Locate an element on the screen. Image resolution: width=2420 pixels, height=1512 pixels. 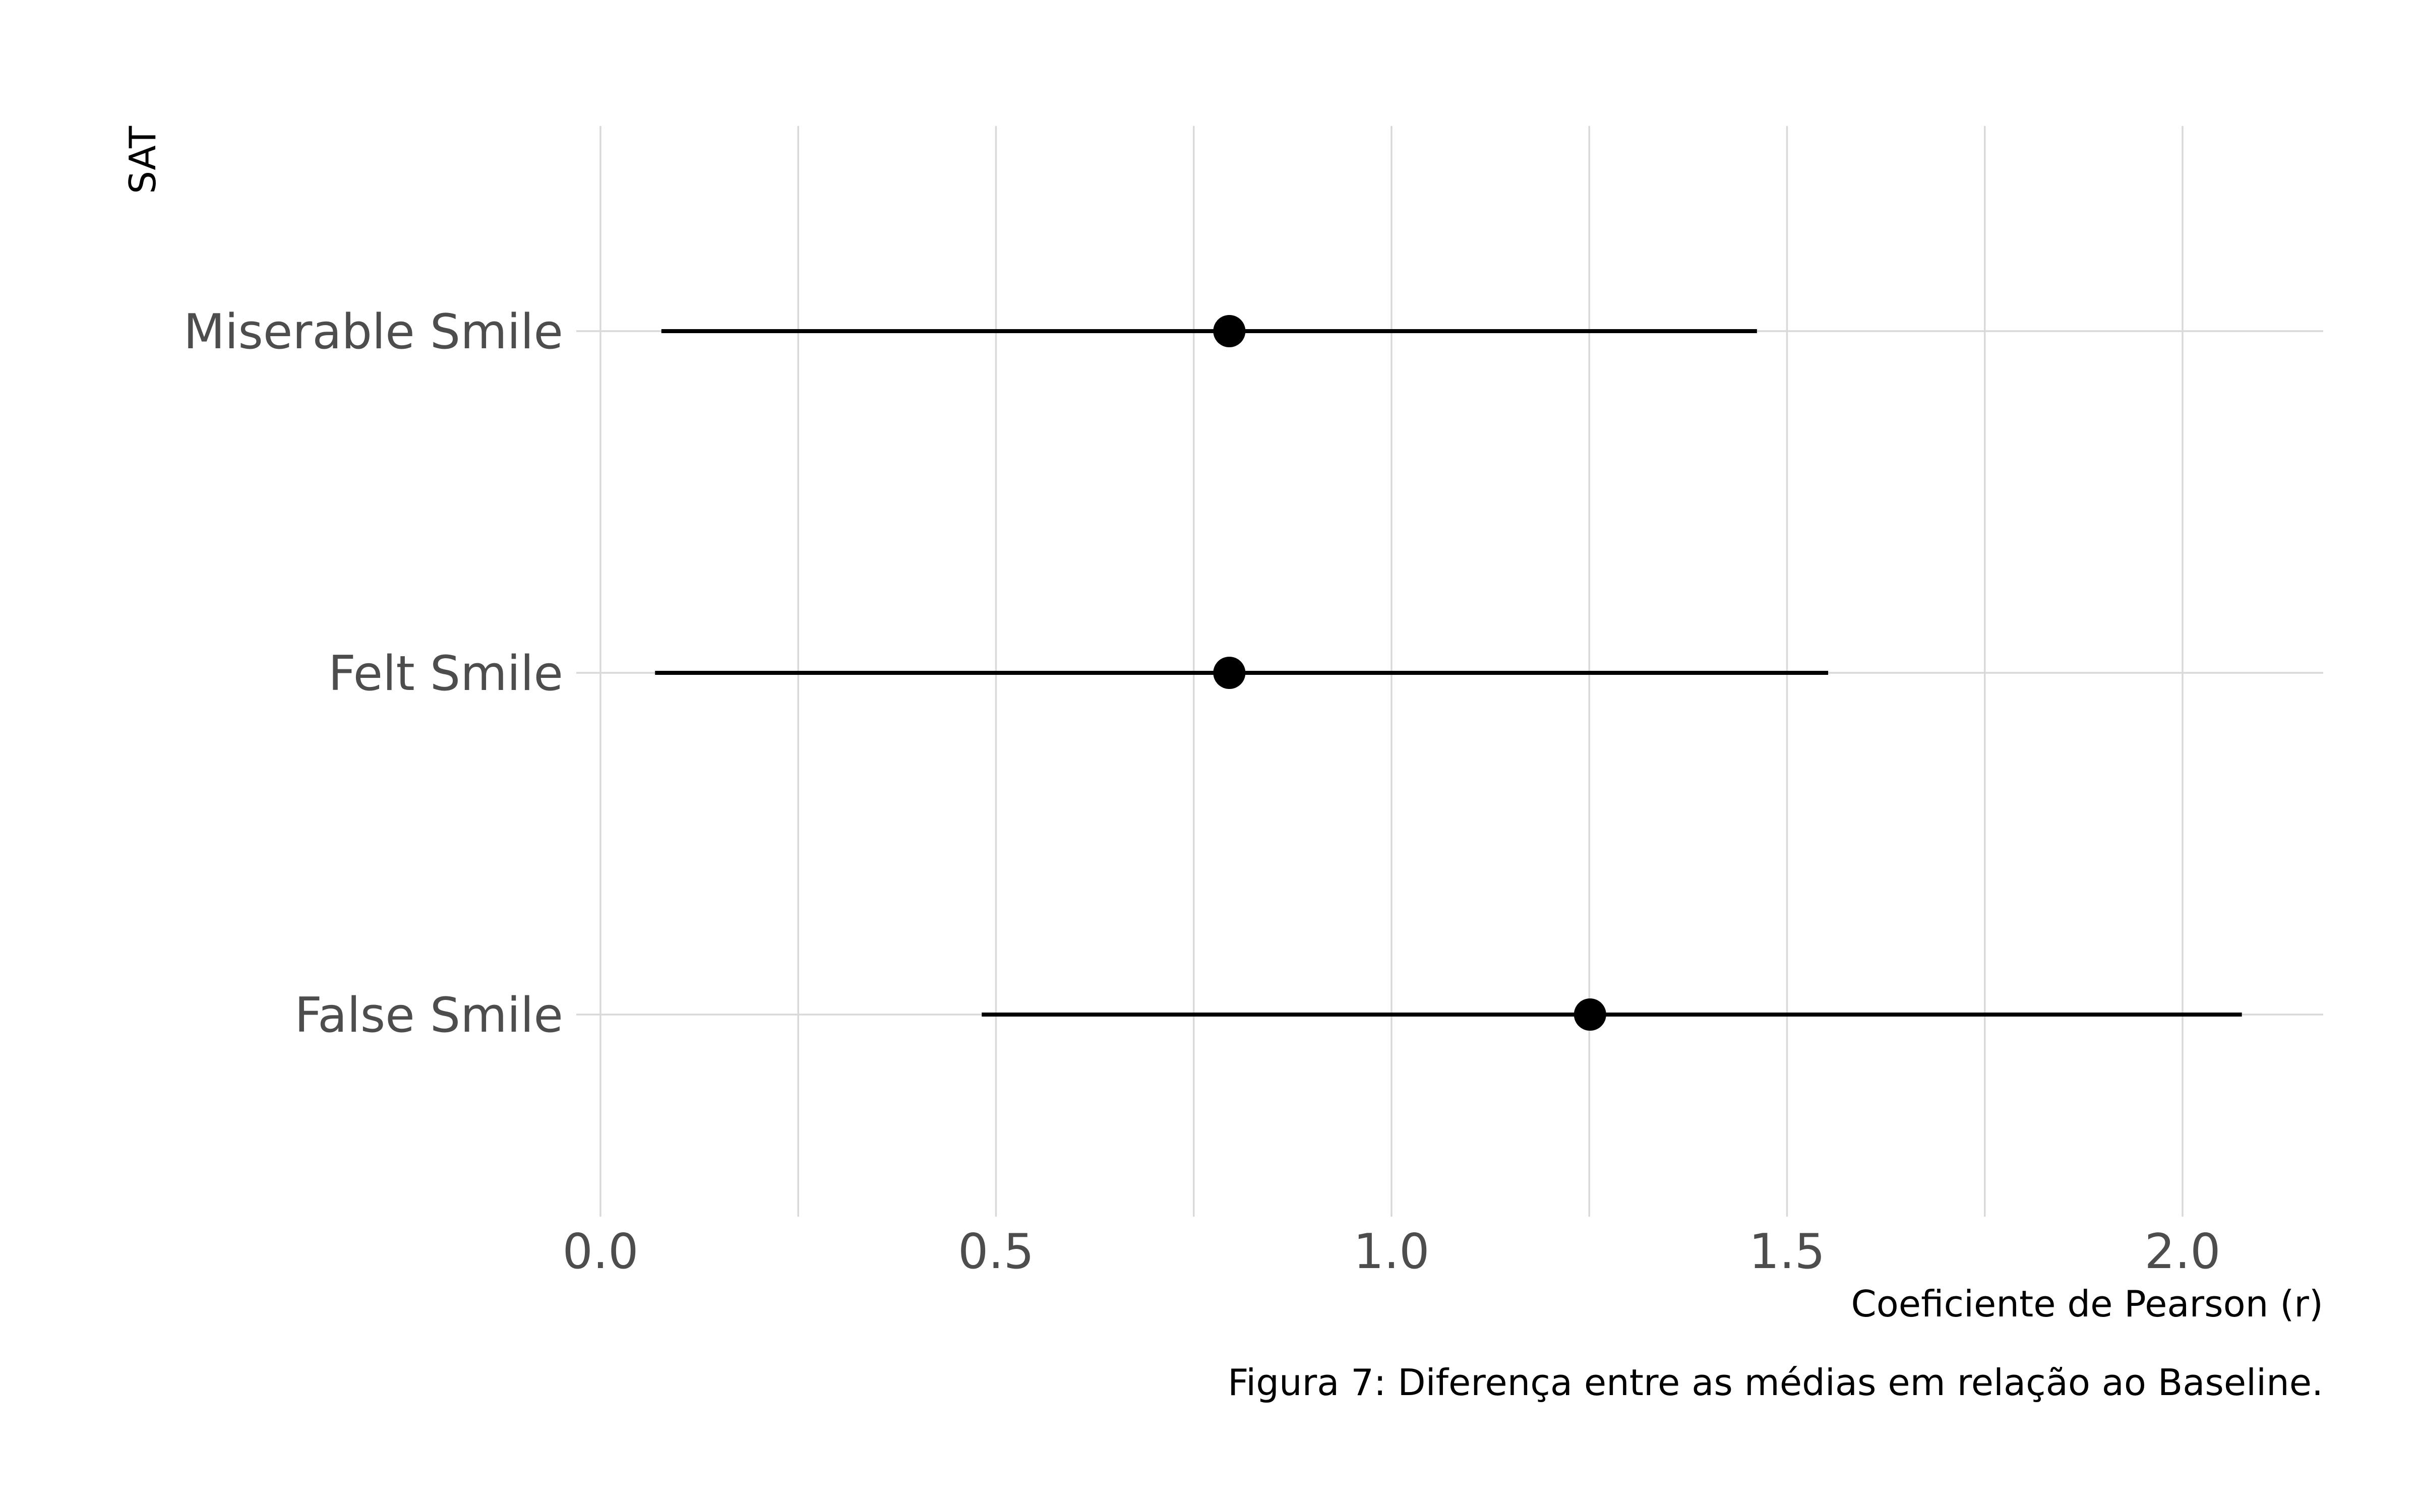
y-axis-title: SAT is located at coordinates (143, 159).